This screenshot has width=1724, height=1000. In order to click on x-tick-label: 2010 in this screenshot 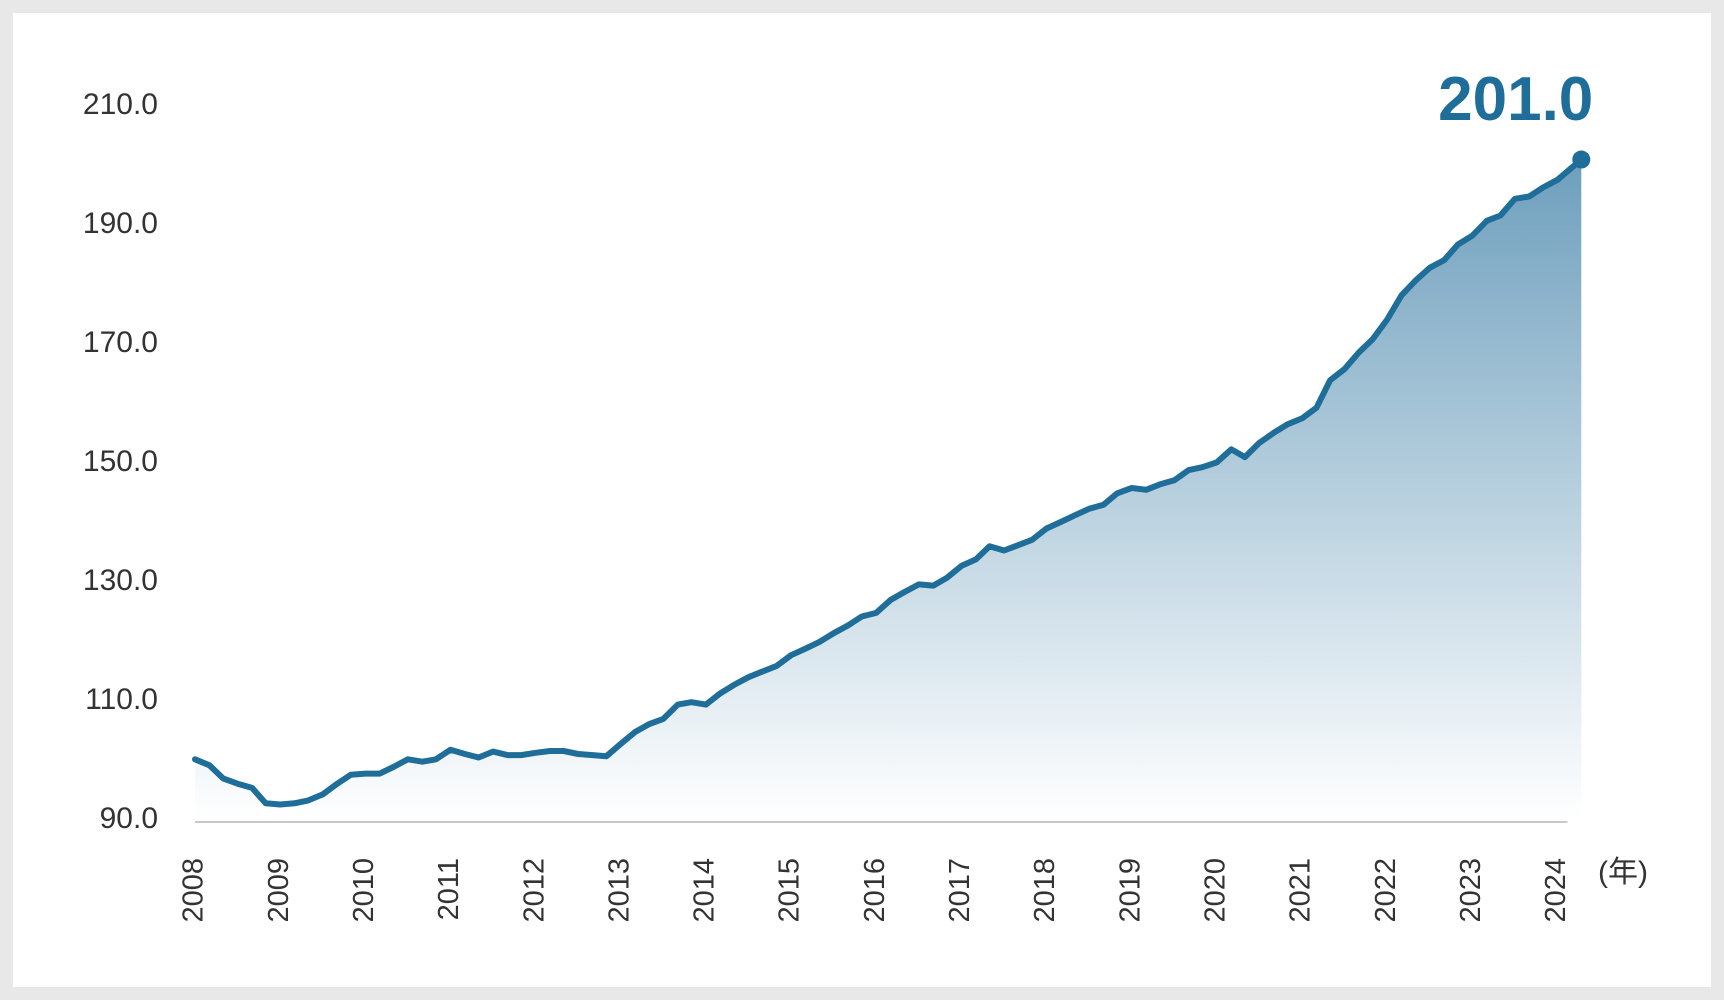, I will do `click(364, 890)`.